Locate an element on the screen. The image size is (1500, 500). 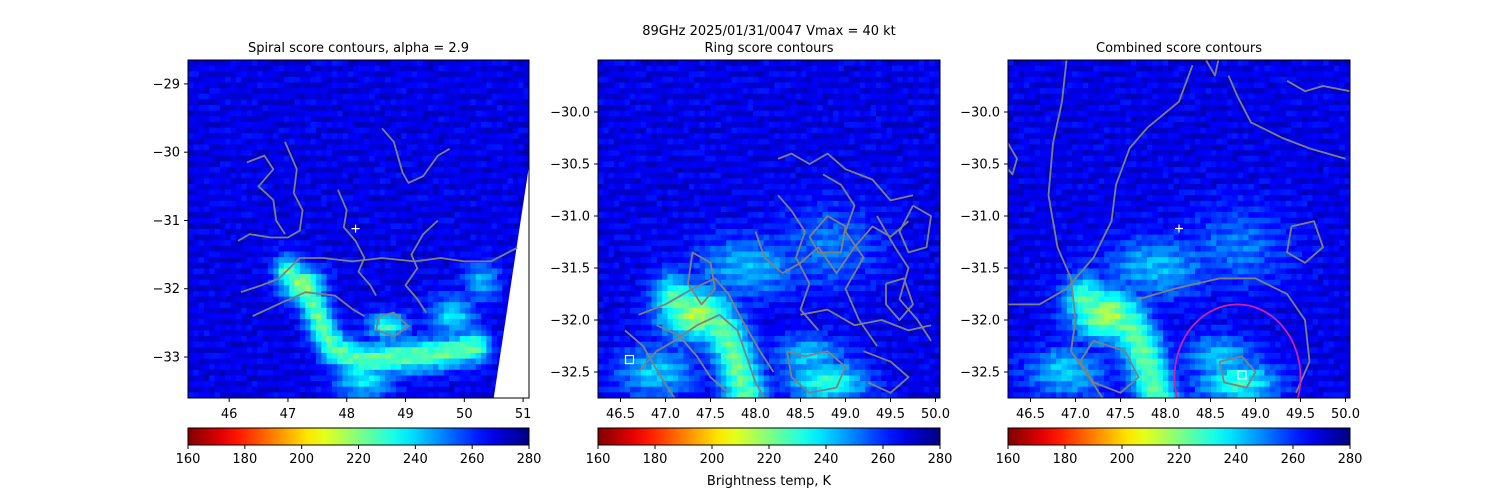
x-tick-label: 47.0 is located at coordinates (1075, 414).